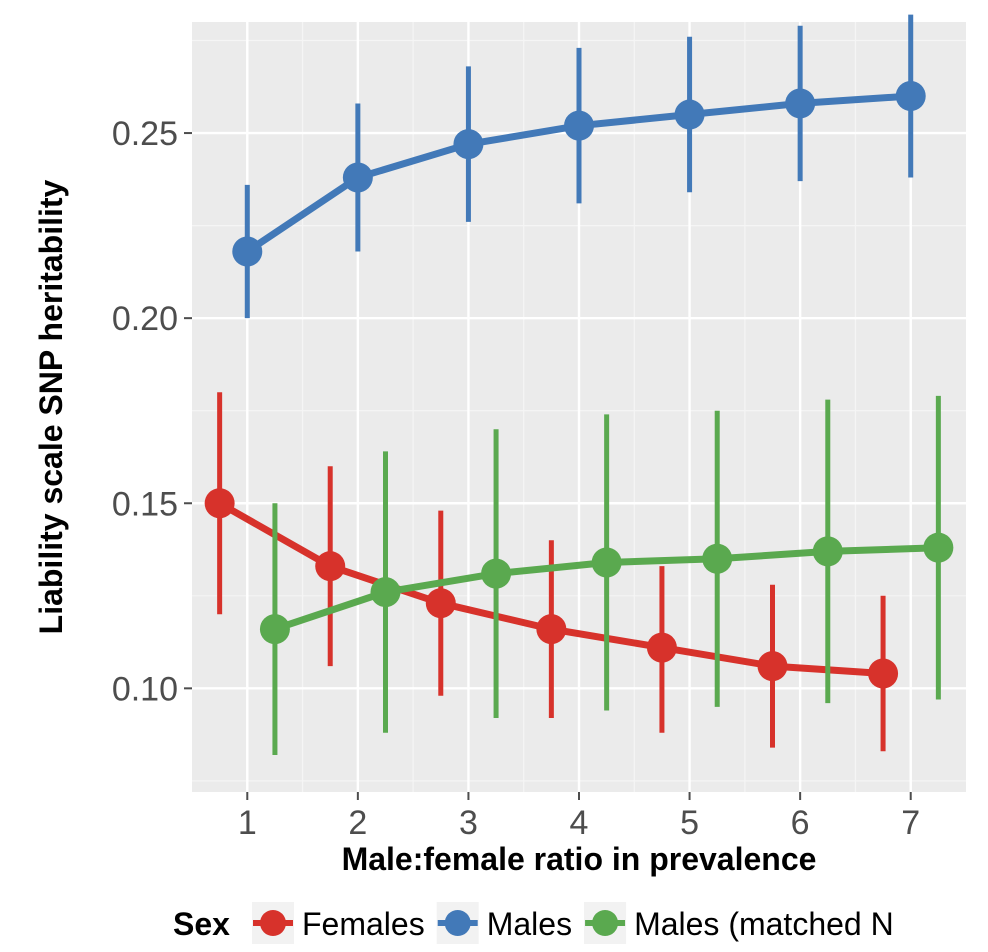  What do you see at coordinates (201, 924) in the screenshot?
I see `legend-title: Sex` at bounding box center [201, 924].